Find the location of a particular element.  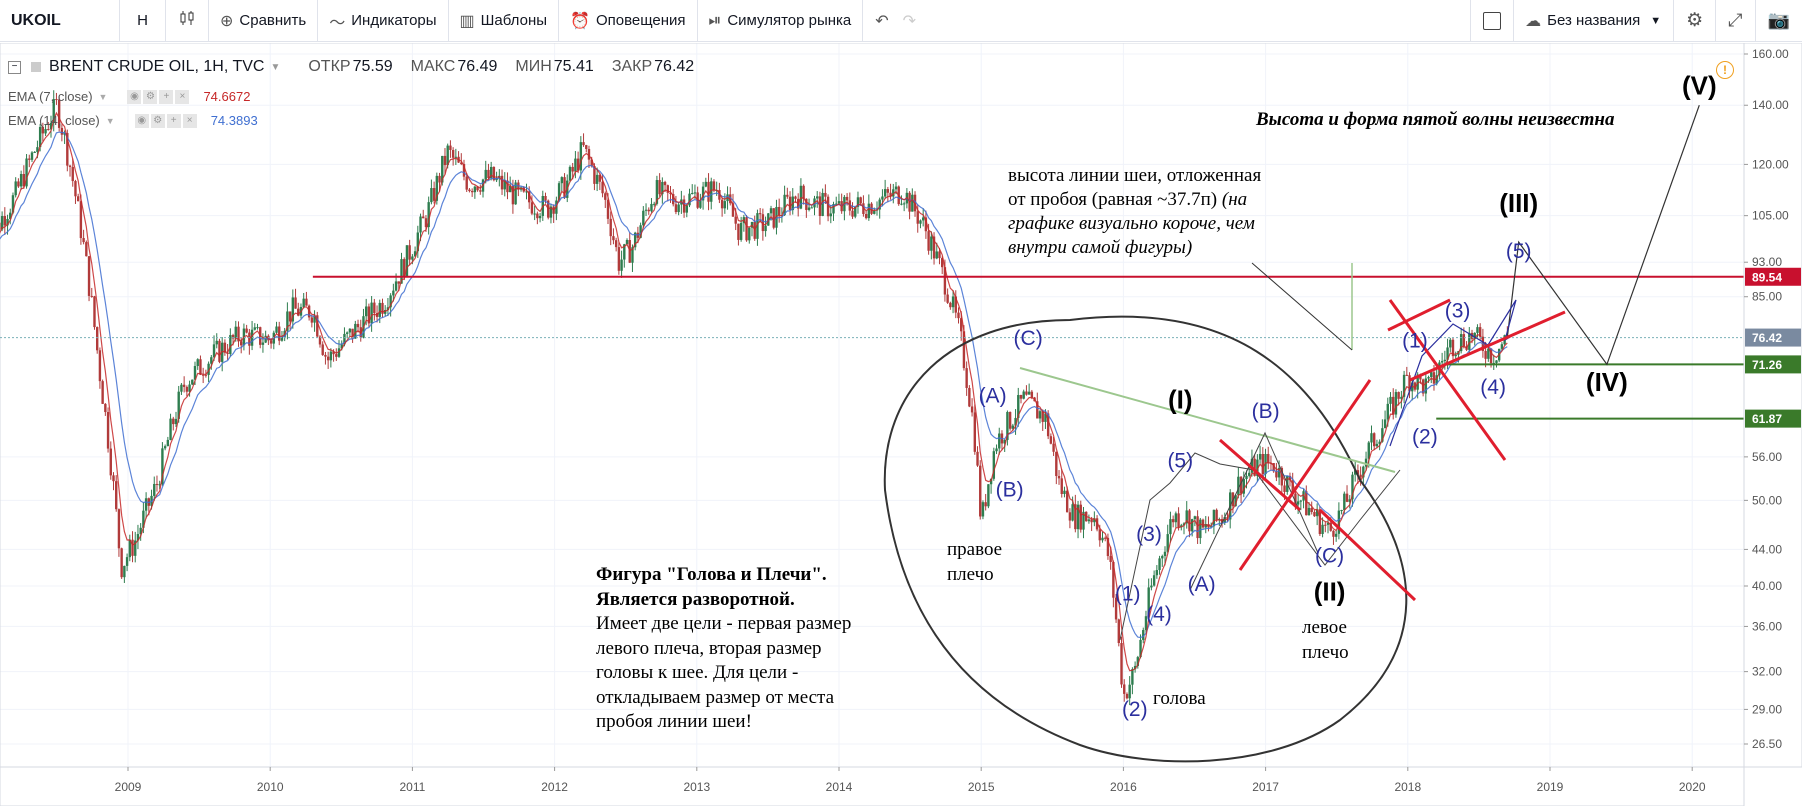

indicators-label: Индикаторы is located at coordinates (394, 20).